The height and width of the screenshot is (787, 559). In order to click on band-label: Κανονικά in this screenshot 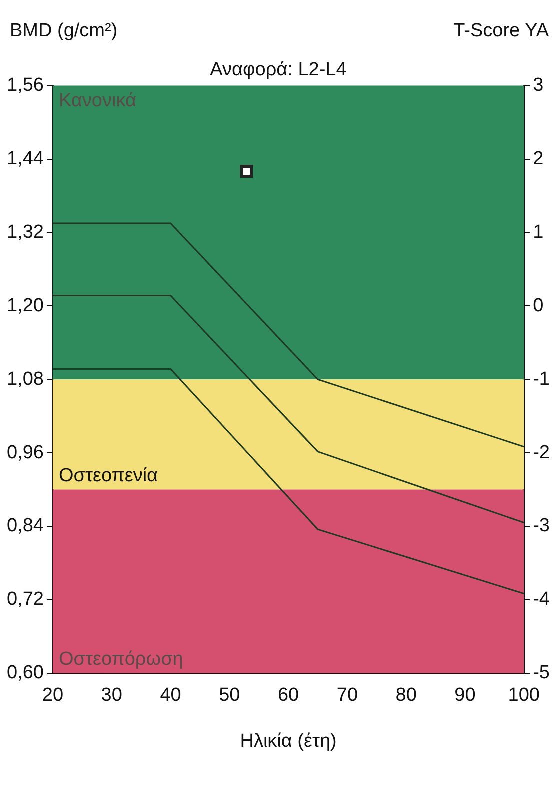, I will do `click(97, 101)`.